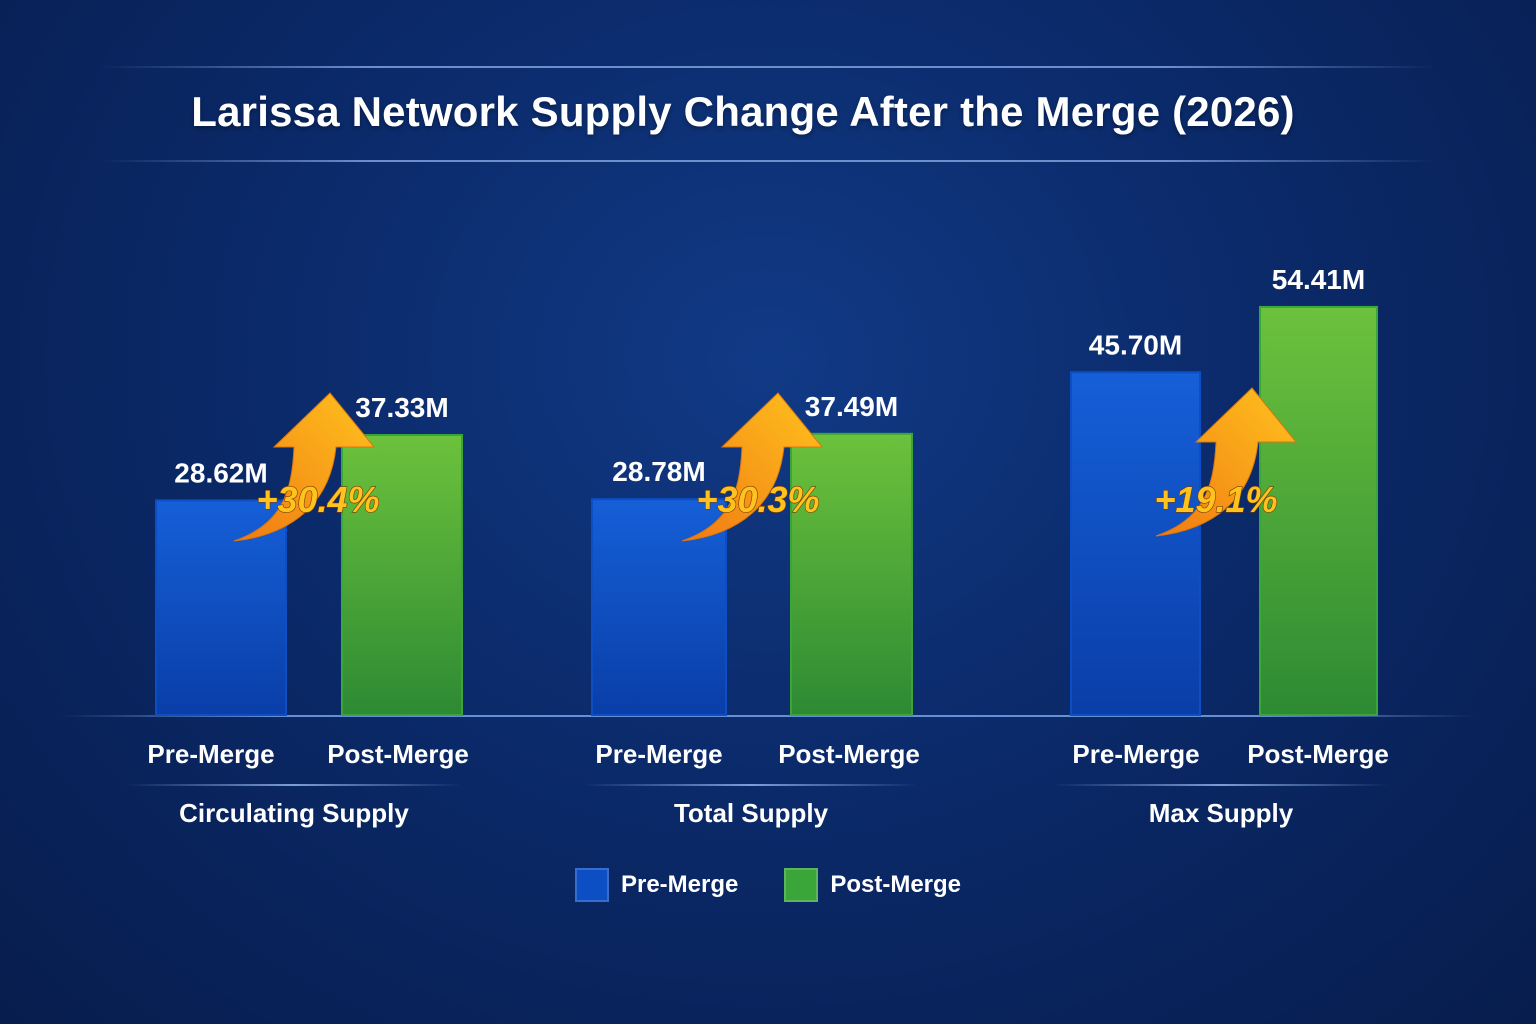 The height and width of the screenshot is (1024, 1536). I want to click on chart-baseline, so click(768, 716).